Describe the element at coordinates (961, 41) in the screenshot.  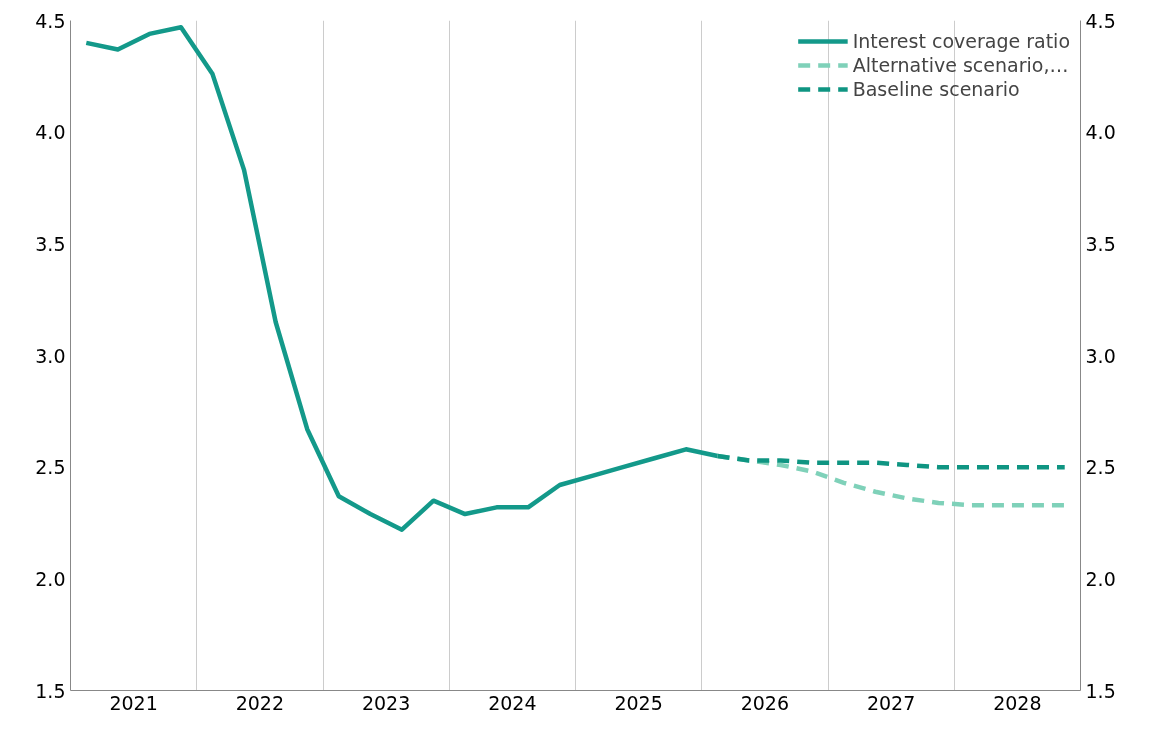
I see `legend-label: Interest coverage ratio` at that location.